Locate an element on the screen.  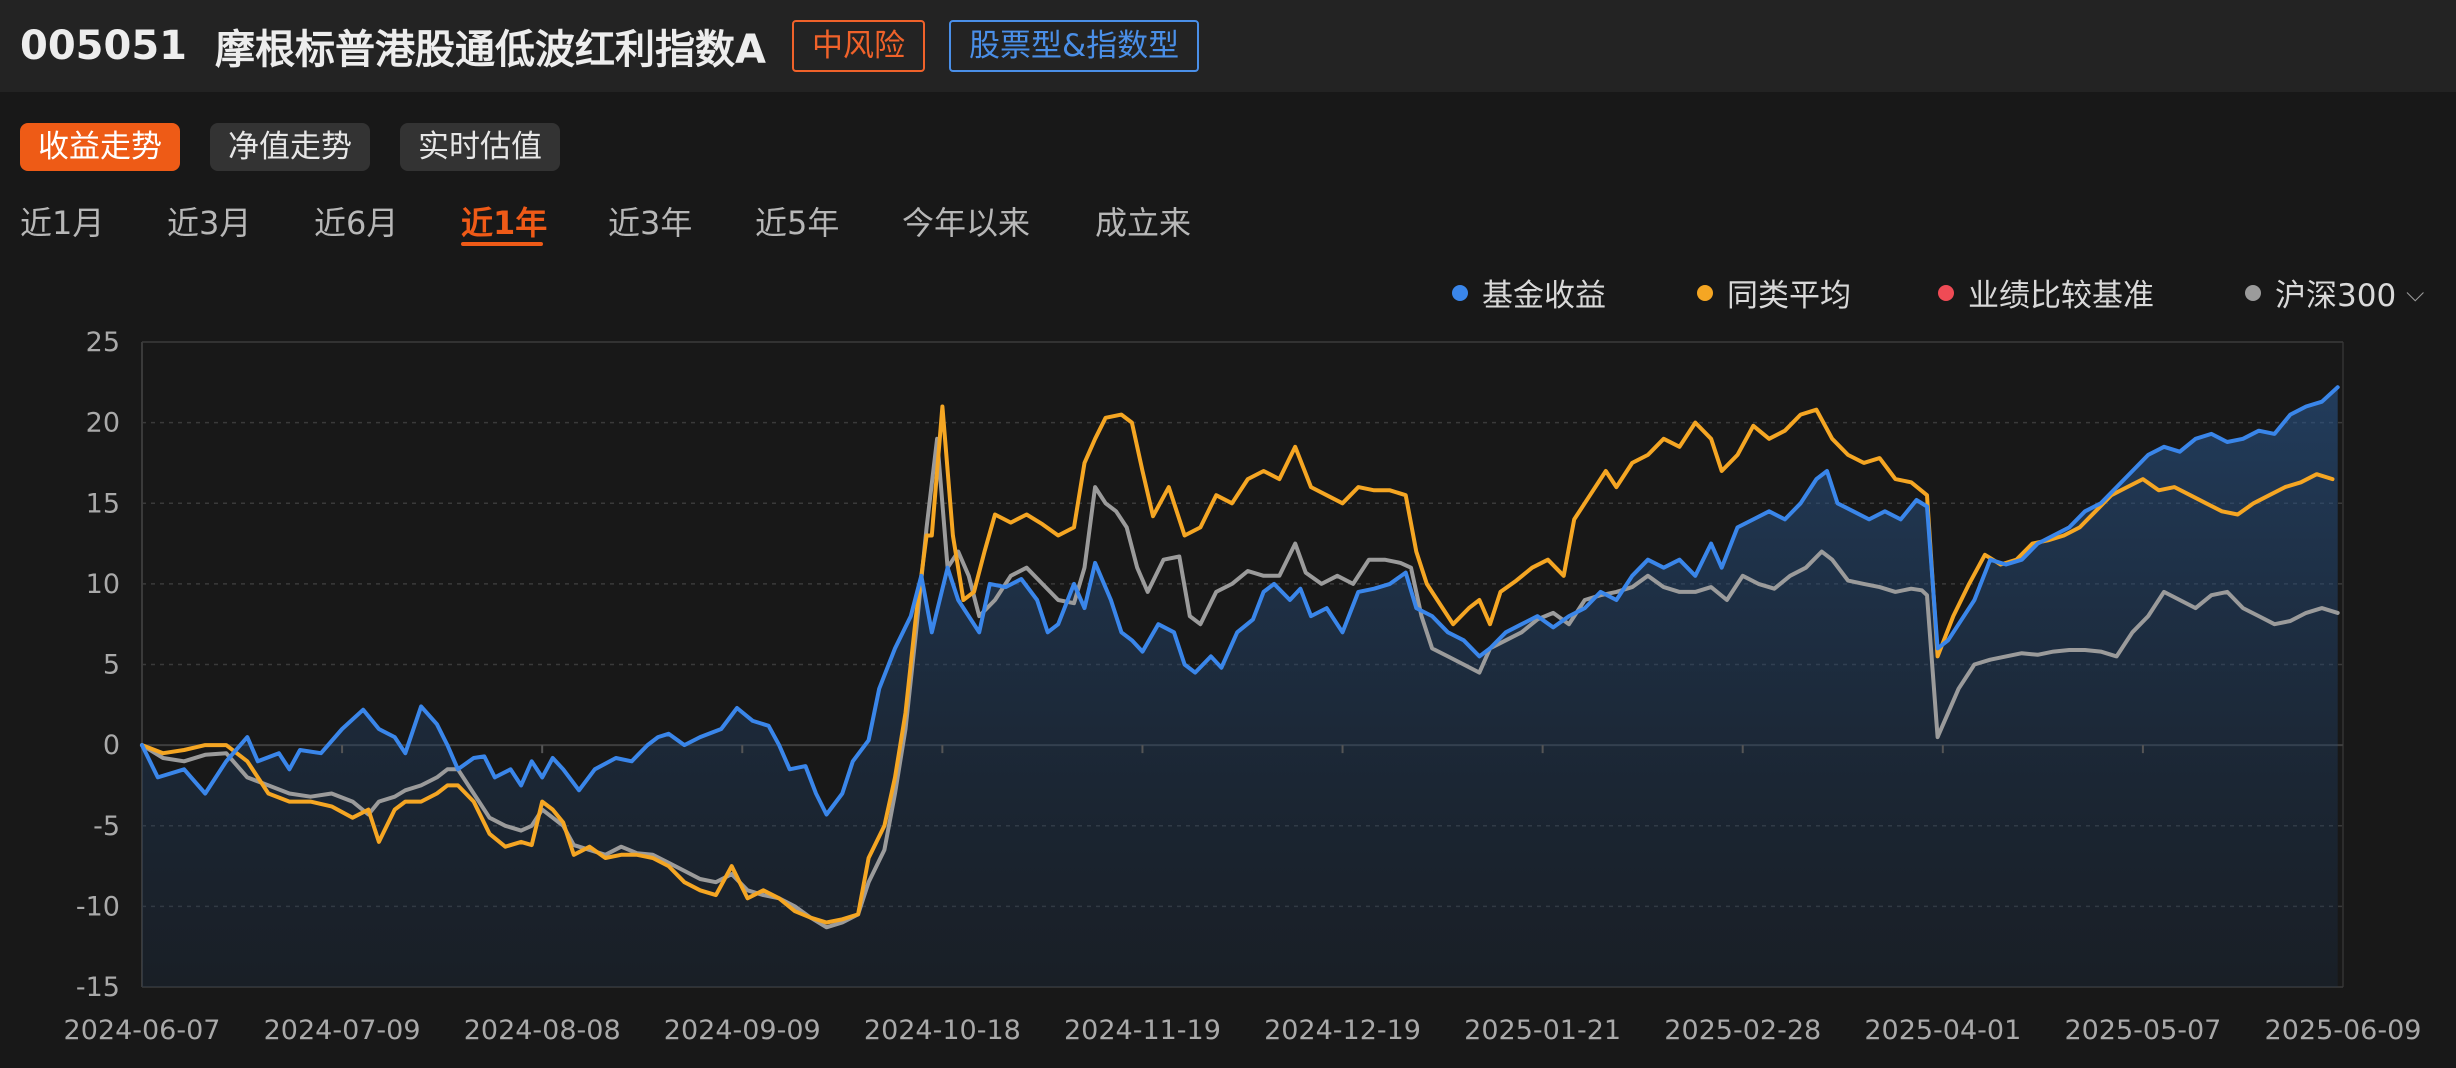
x-tick-label: 2025-06-09 is located at coordinates (2343, 1030).